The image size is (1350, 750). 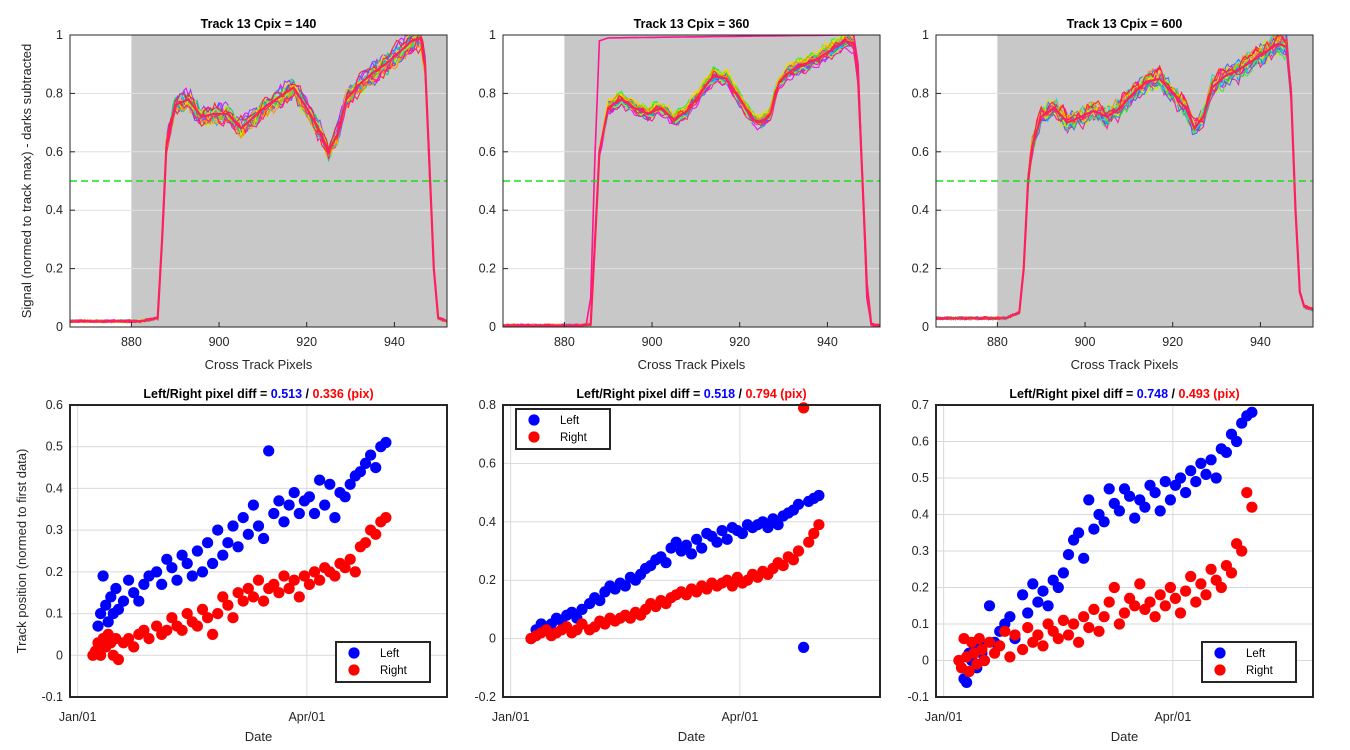 What do you see at coordinates (485, 697) in the screenshot?
I see `y-tick-label: -0.2` at bounding box center [485, 697].